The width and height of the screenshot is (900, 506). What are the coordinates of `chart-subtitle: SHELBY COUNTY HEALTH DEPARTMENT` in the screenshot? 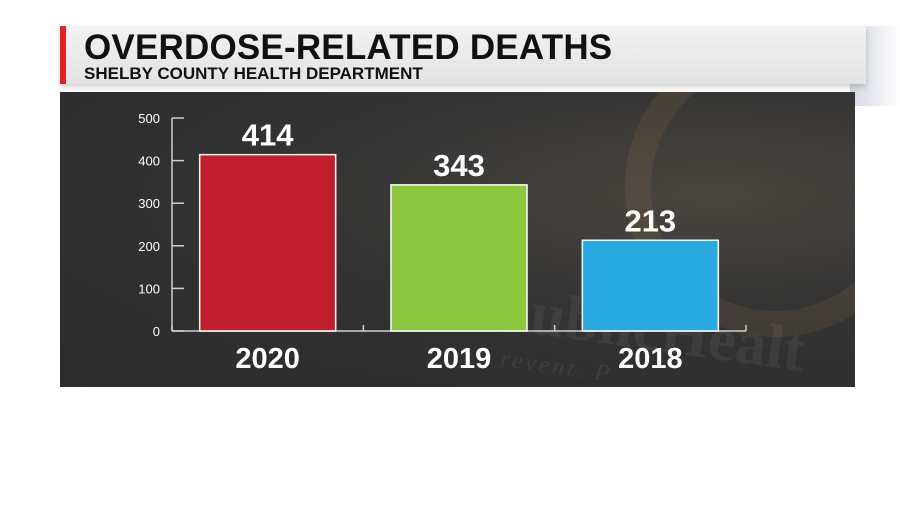 It's located at (253, 73).